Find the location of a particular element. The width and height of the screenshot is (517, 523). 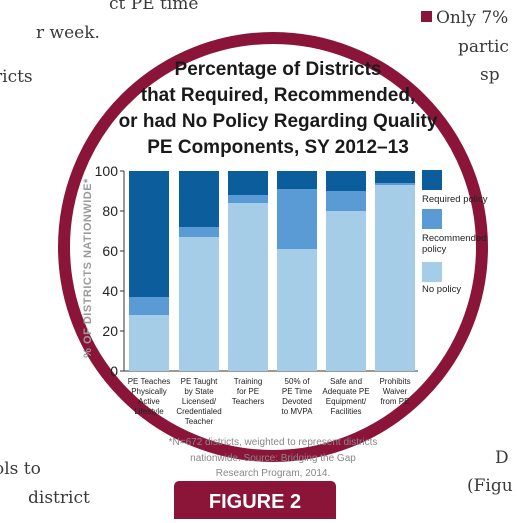

x-category-label: Active is located at coordinates (149, 401).